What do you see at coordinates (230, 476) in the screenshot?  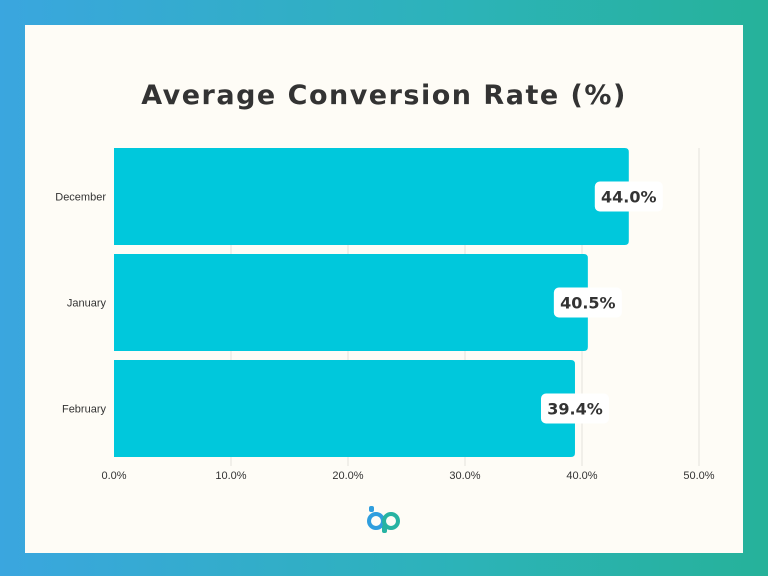 I see `x-tick-label: 10.0%` at bounding box center [230, 476].